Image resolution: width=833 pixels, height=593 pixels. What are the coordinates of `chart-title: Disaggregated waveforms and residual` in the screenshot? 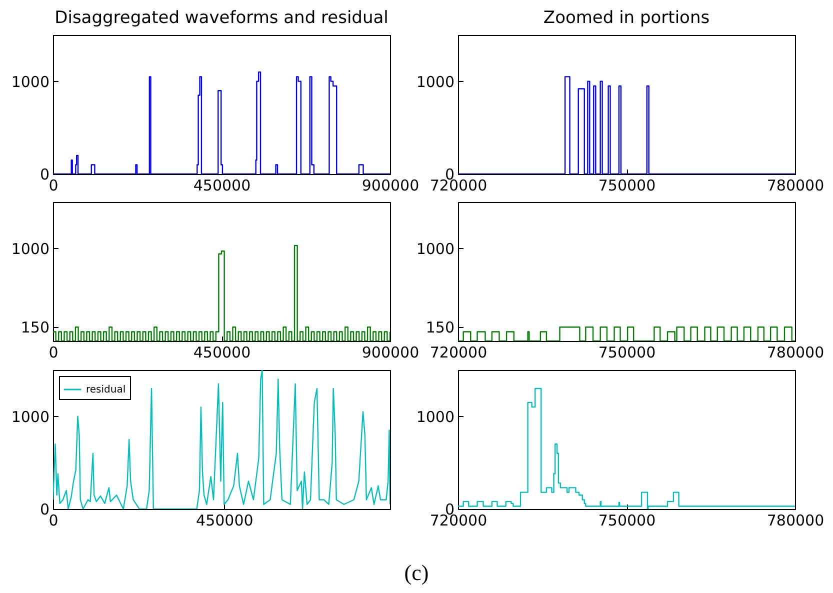 It's located at (221, 18).